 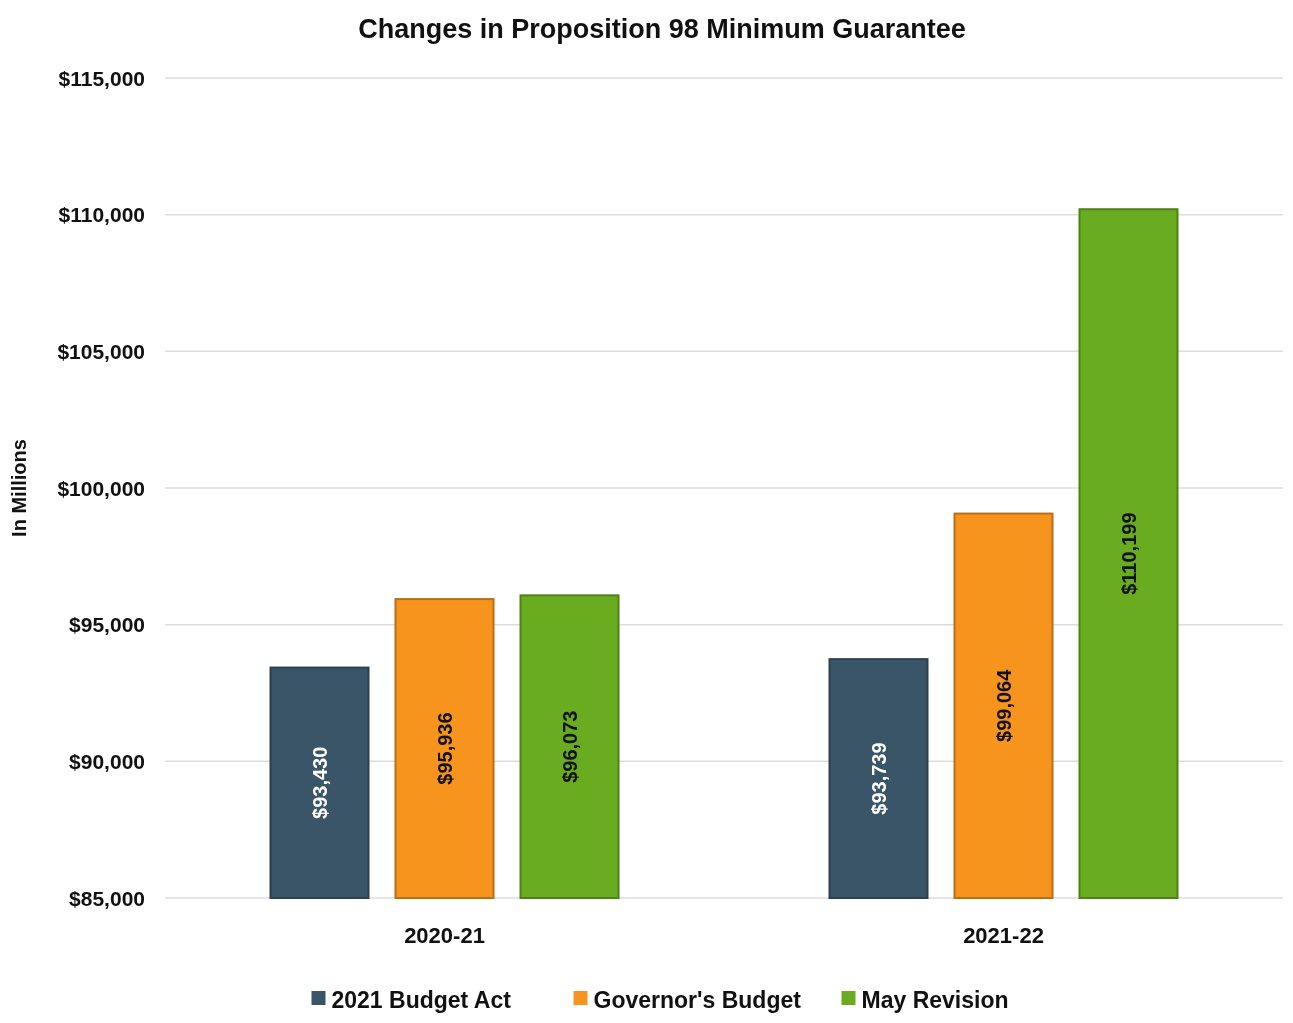 What do you see at coordinates (1128, 553) in the screenshot?
I see `text: $110,199` at bounding box center [1128, 553].